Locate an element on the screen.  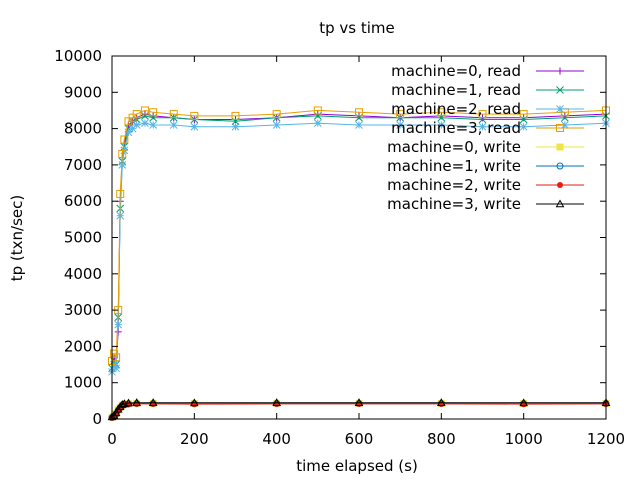
legend-label: machine=1, write is located at coordinates (454, 166).